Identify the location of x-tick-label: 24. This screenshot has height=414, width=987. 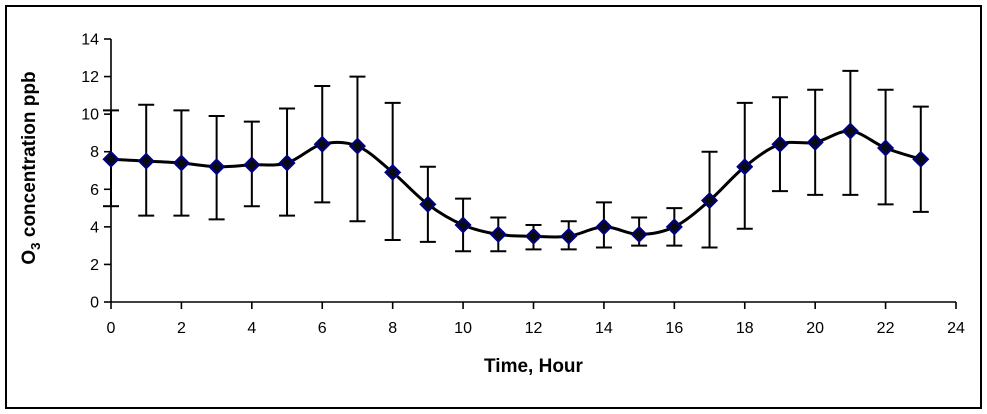
(956, 328).